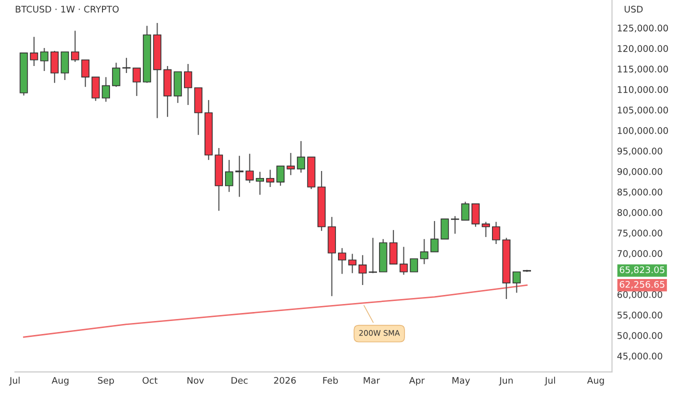  I want to click on y-tick-label: 115,000.00, so click(643, 70).